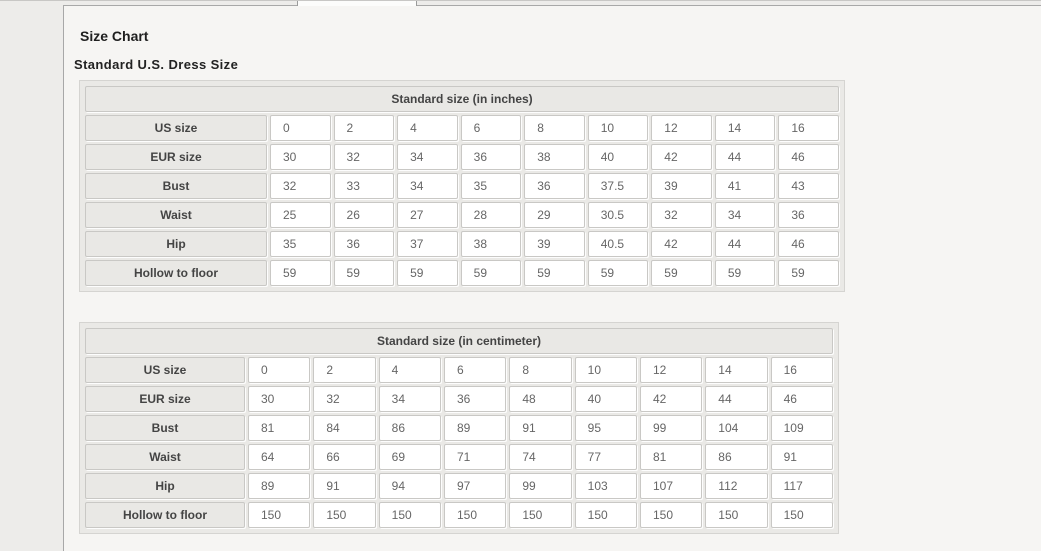  I want to click on value-cell: 10, so click(618, 128).